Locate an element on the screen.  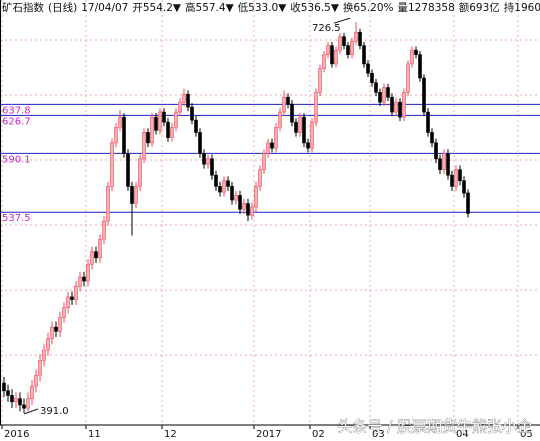
level-label: 626.7 is located at coordinates (16, 121).